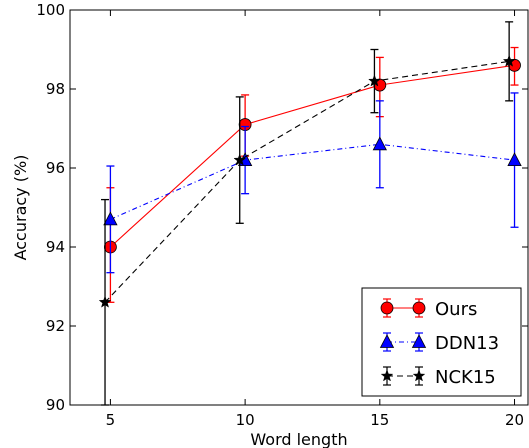  I want to click on legend-label: Ours, so click(456, 309).